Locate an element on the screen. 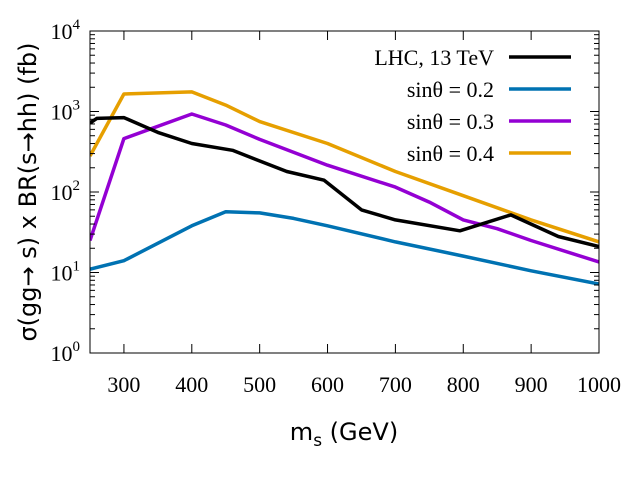  x-axis-title-unit: (GeV) is located at coordinates (360, 432).